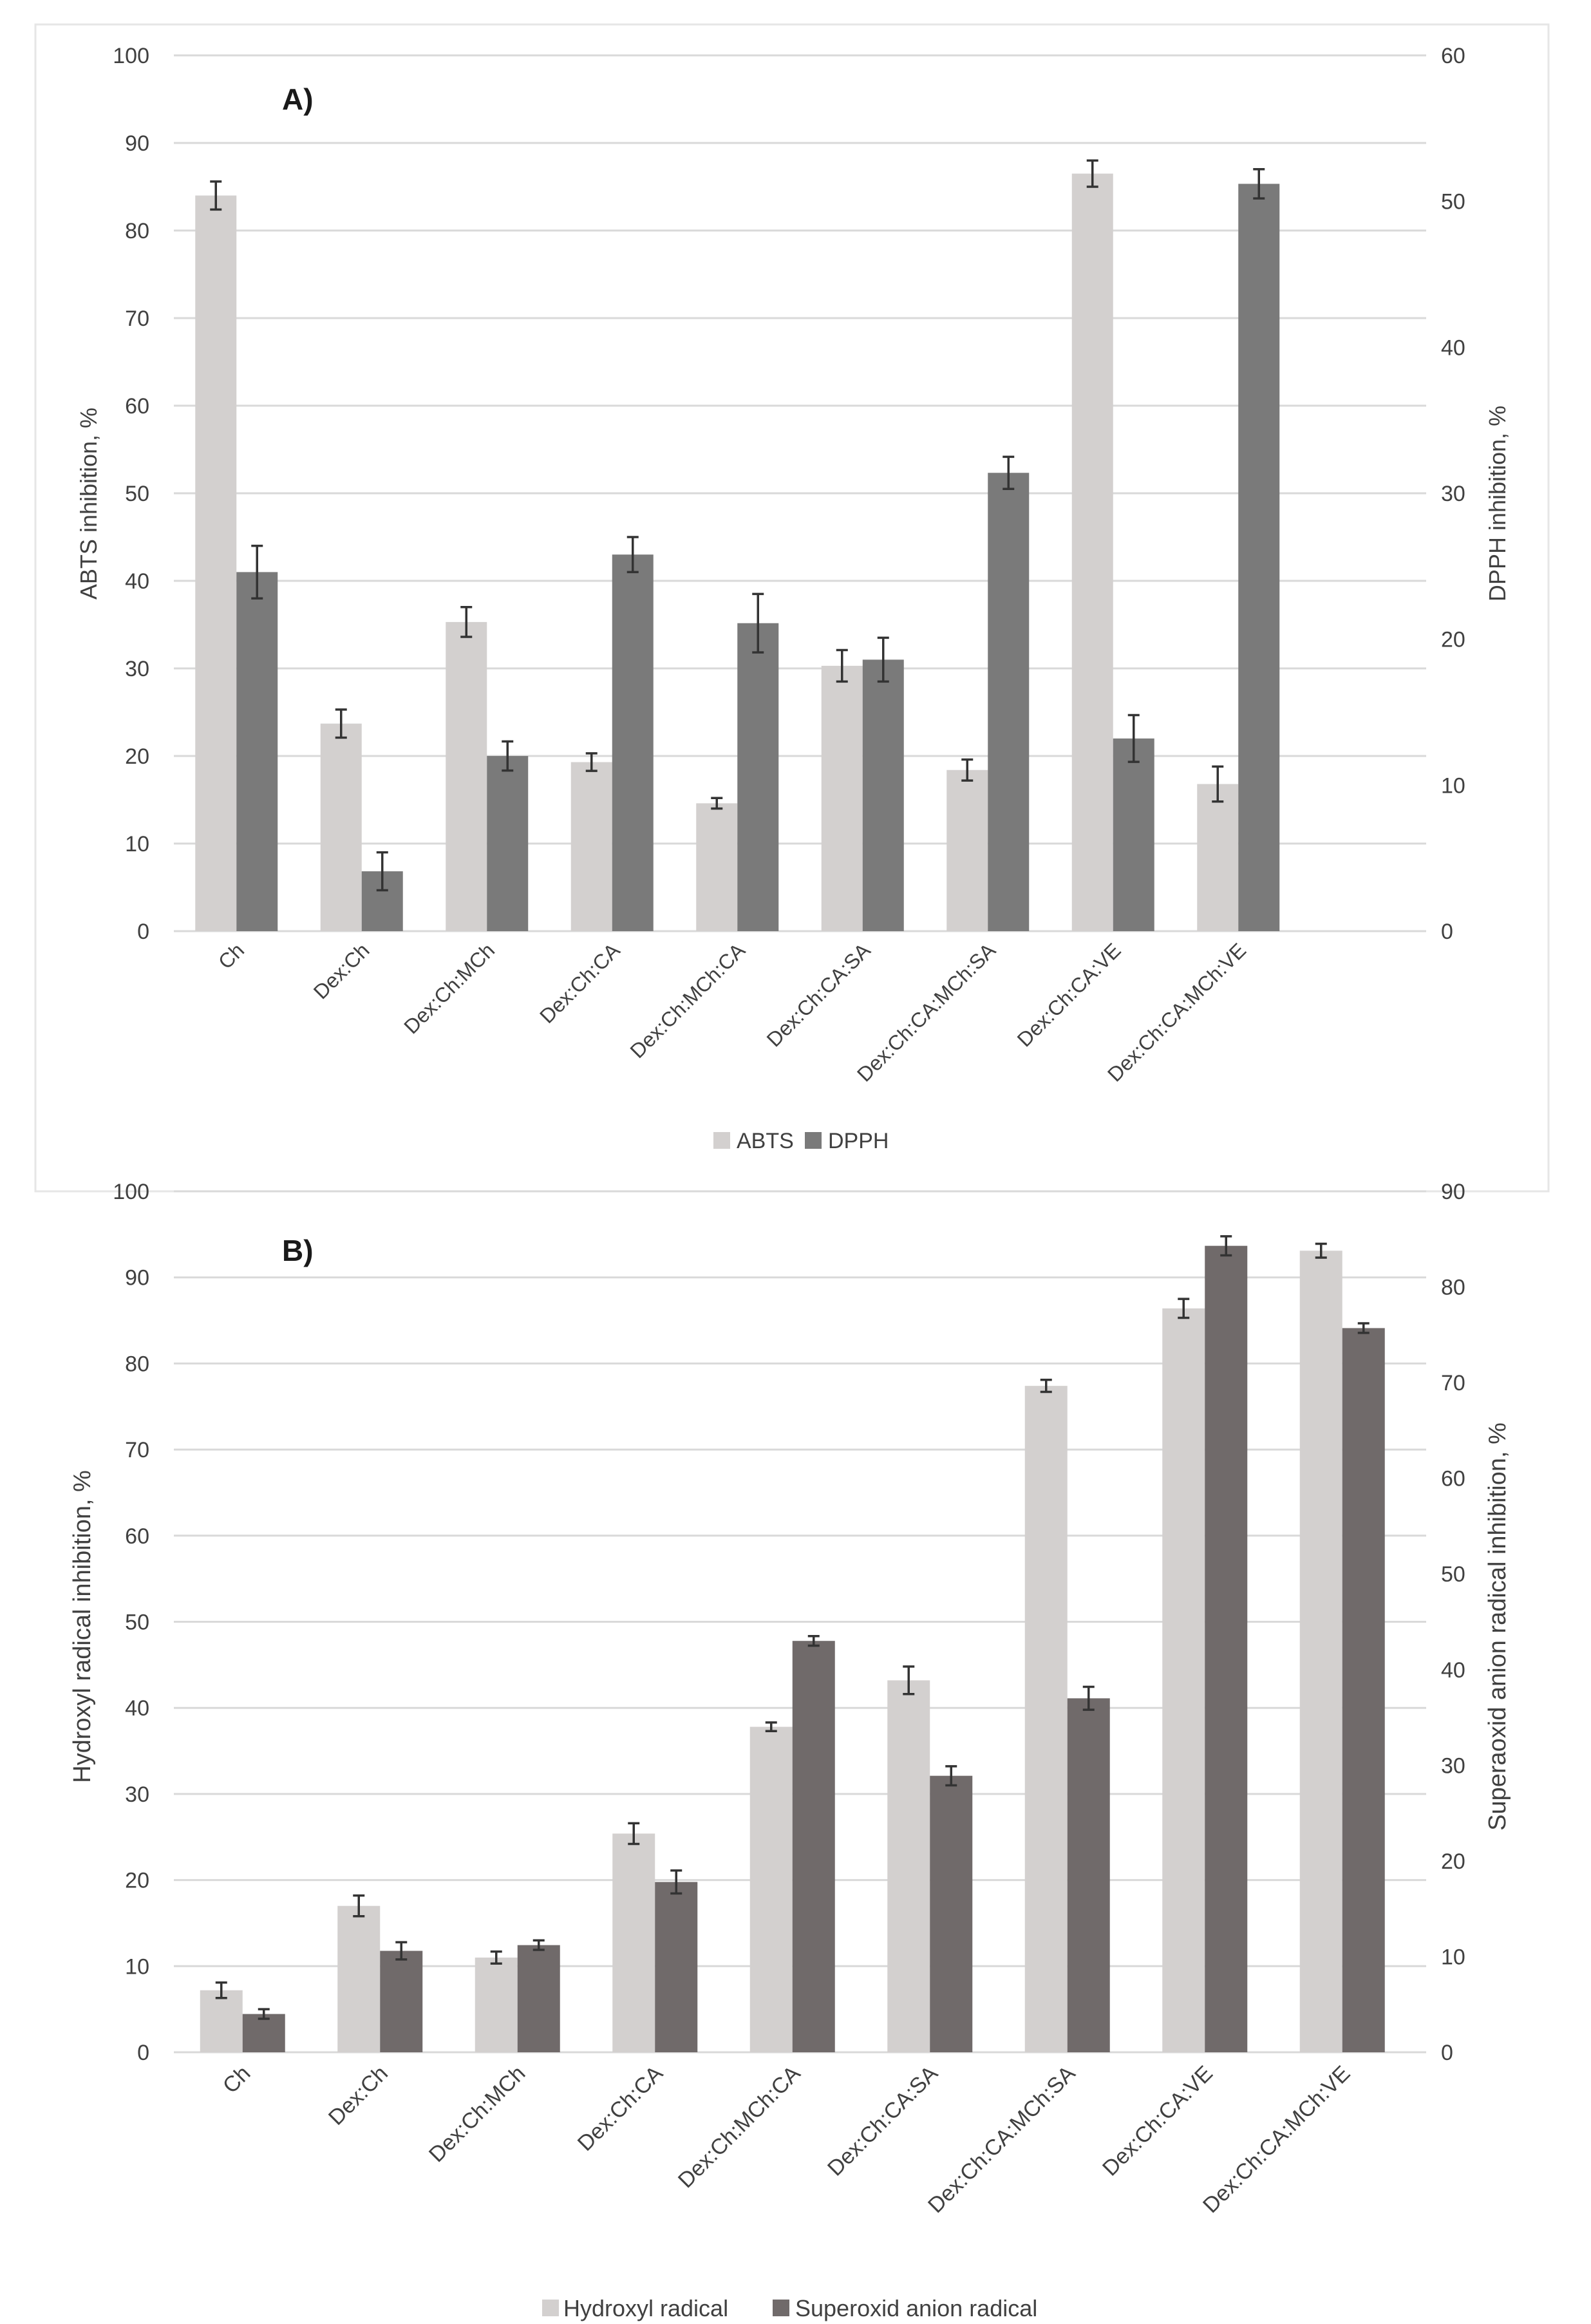  What do you see at coordinates (801, 1141) in the screenshot?
I see `chart-a-legend: ABTS DPPH` at bounding box center [801, 1141].